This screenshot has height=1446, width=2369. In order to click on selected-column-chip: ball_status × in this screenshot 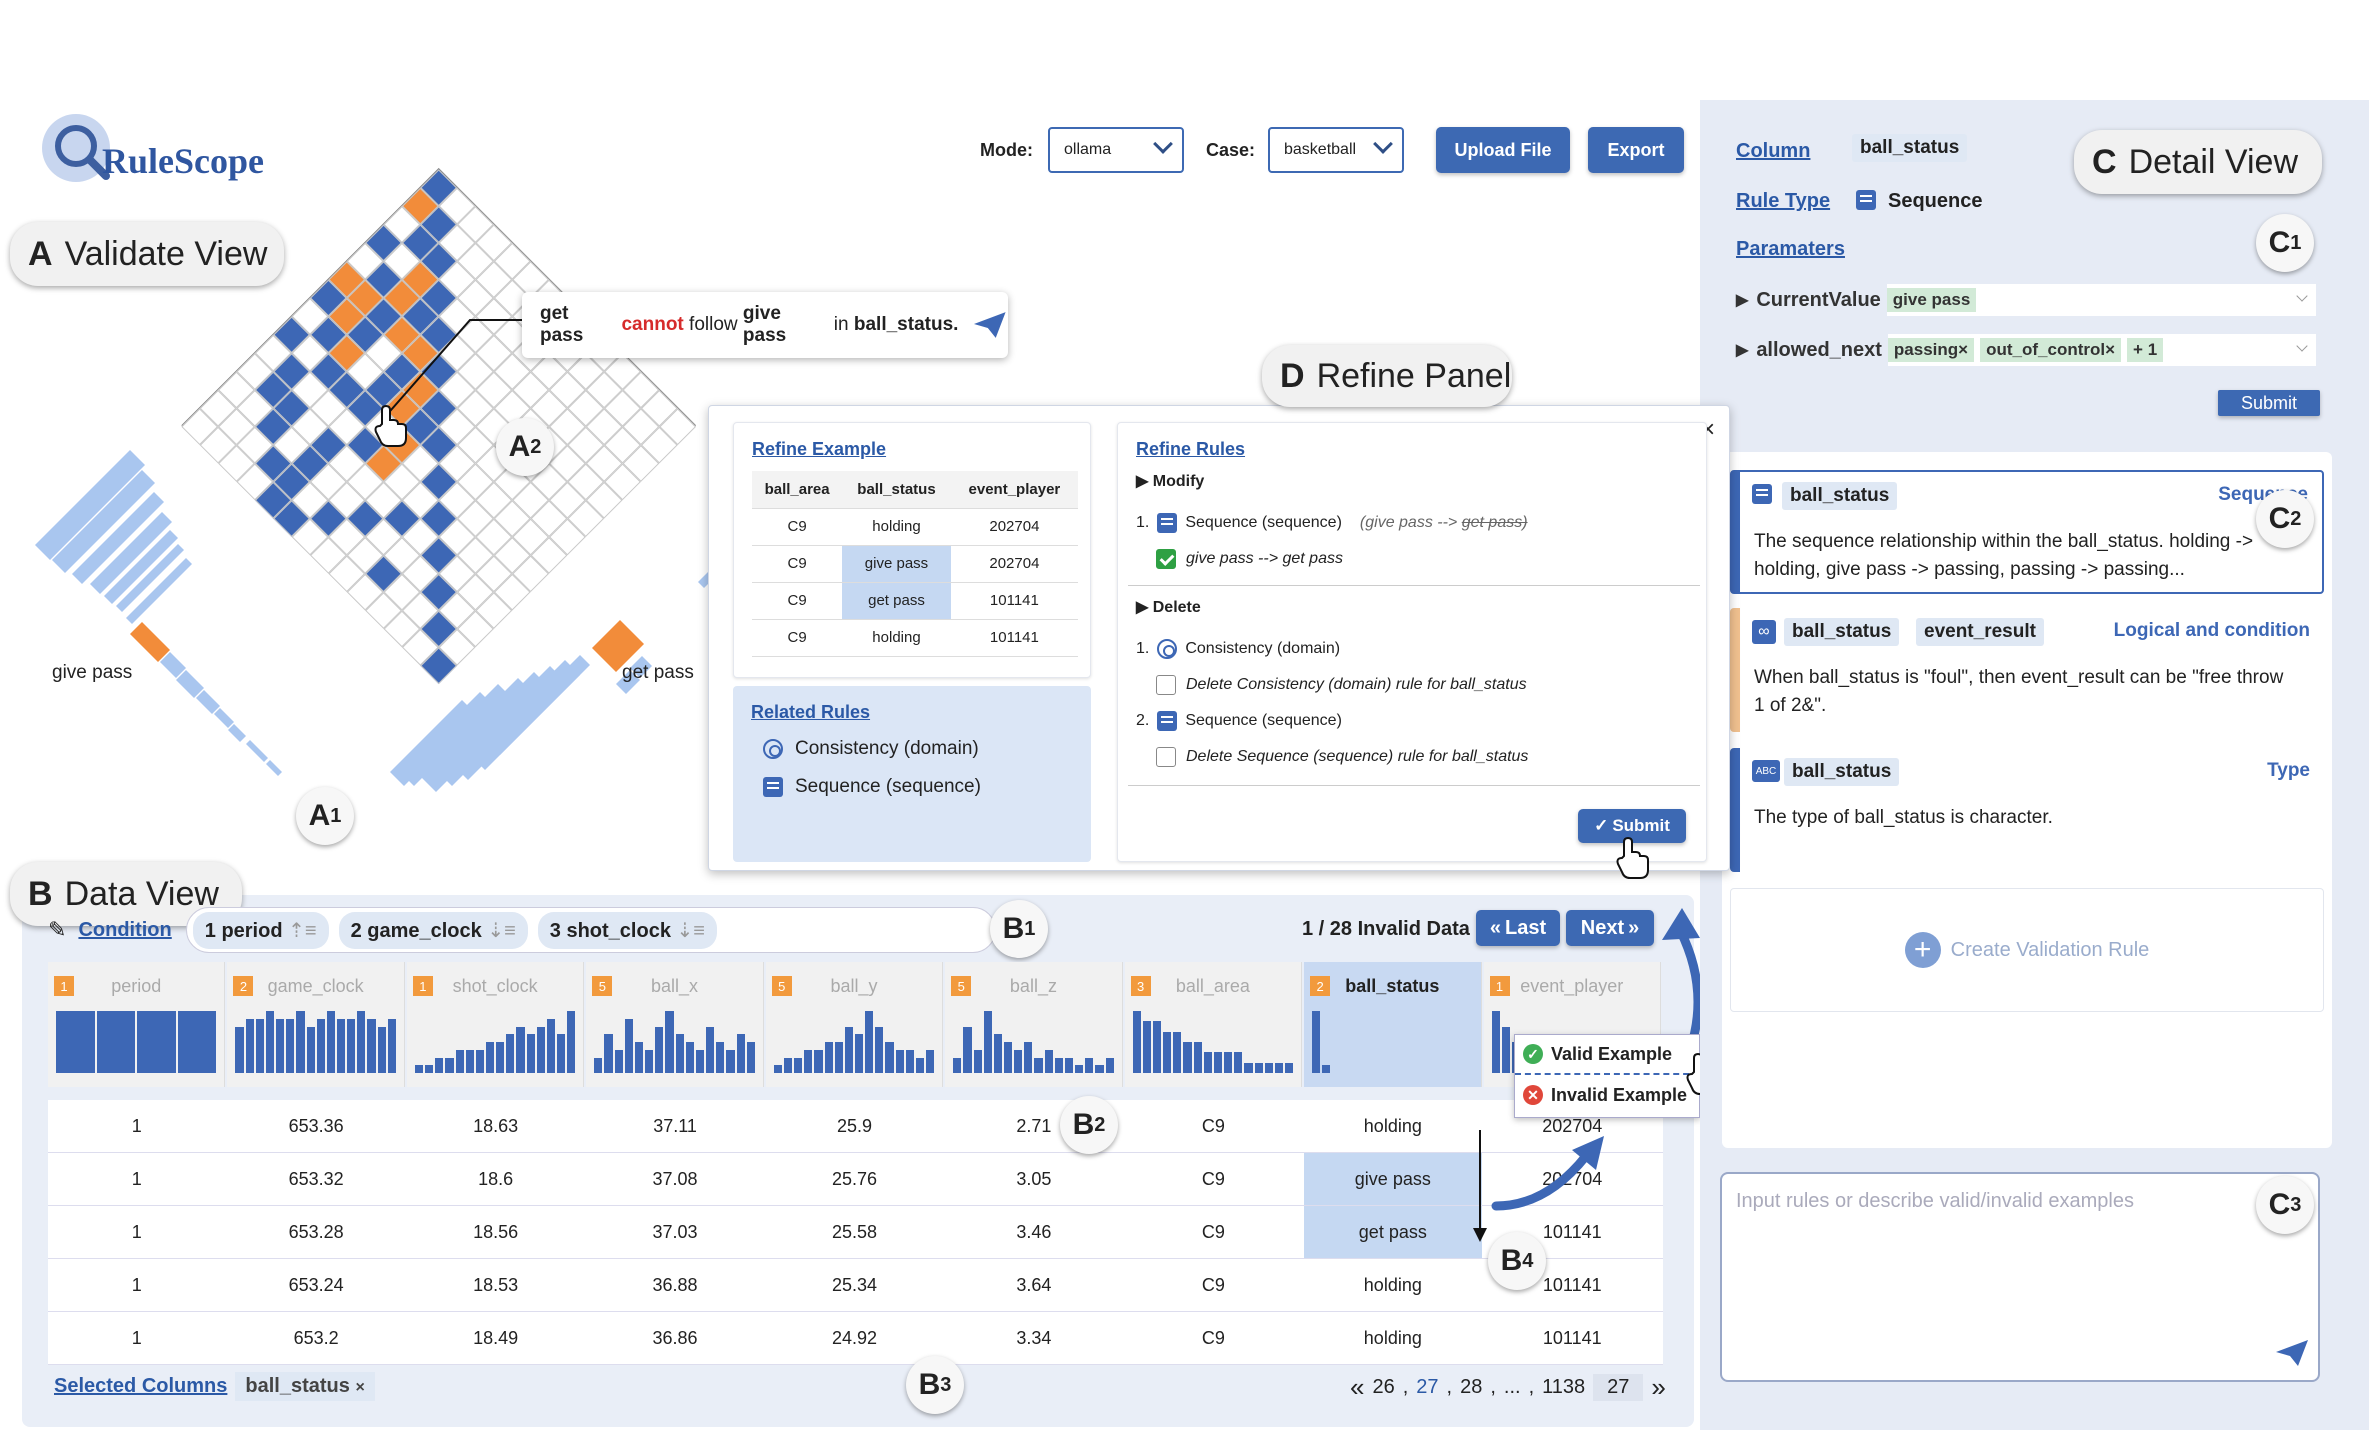, I will do `click(305, 1386)`.